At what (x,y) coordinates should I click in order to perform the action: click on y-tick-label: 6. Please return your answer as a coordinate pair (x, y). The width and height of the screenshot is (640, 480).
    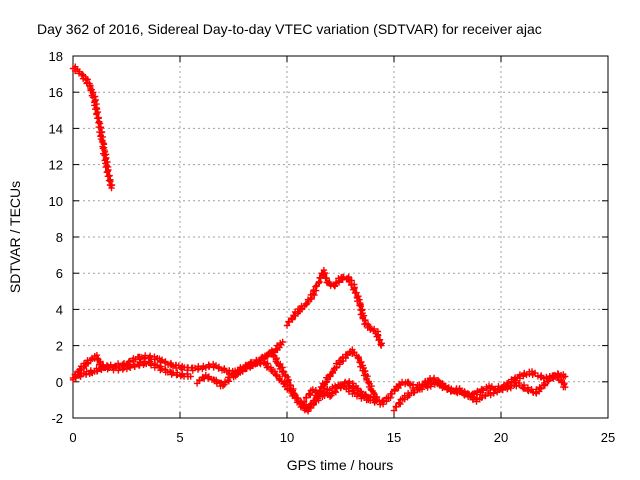
    Looking at the image, I should click on (59, 273).